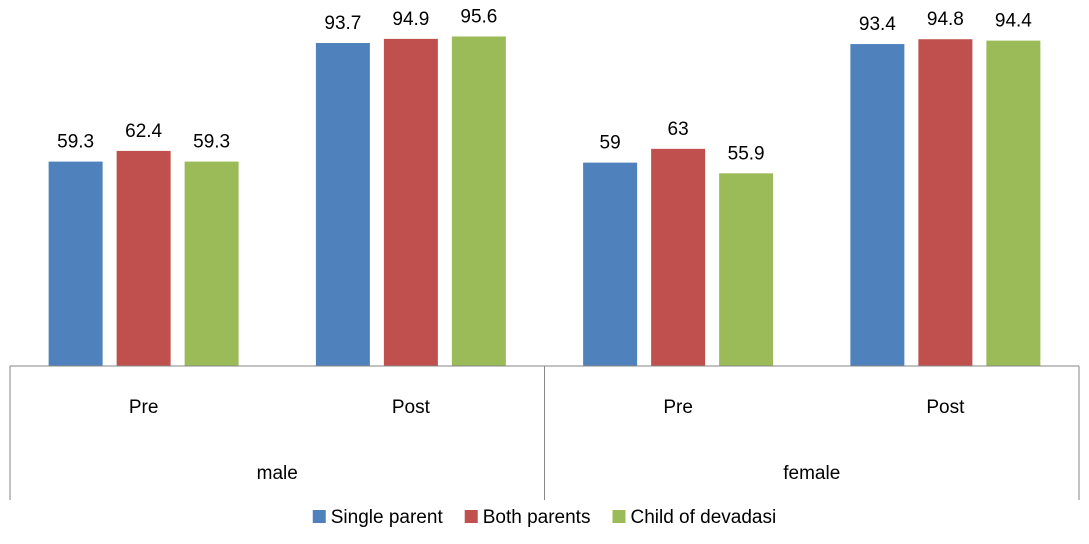 The height and width of the screenshot is (544, 1089). I want to click on data-label-single-parent-1: 59.3, so click(75, 142).